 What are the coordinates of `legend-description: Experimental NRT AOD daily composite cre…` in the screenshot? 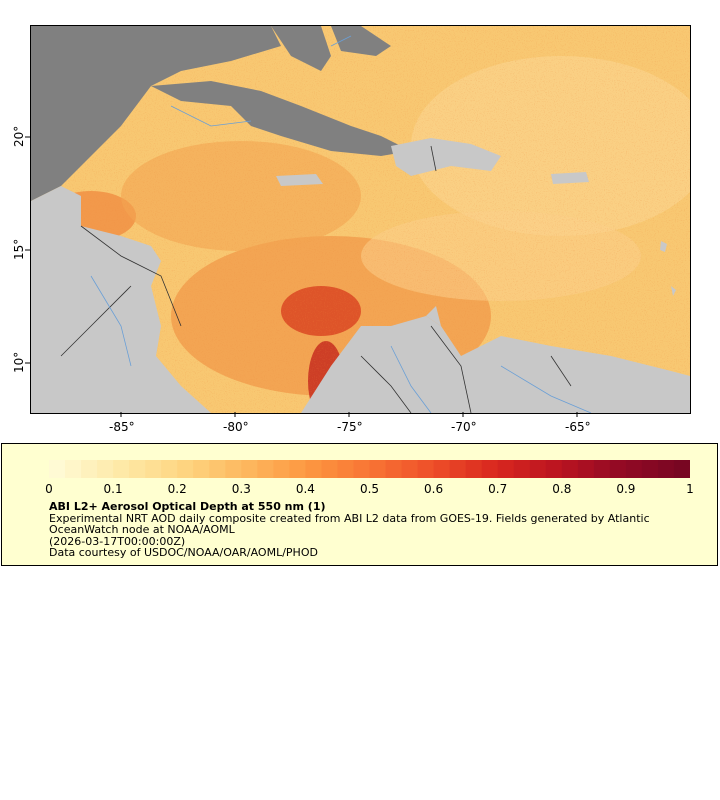 It's located at (349, 523).